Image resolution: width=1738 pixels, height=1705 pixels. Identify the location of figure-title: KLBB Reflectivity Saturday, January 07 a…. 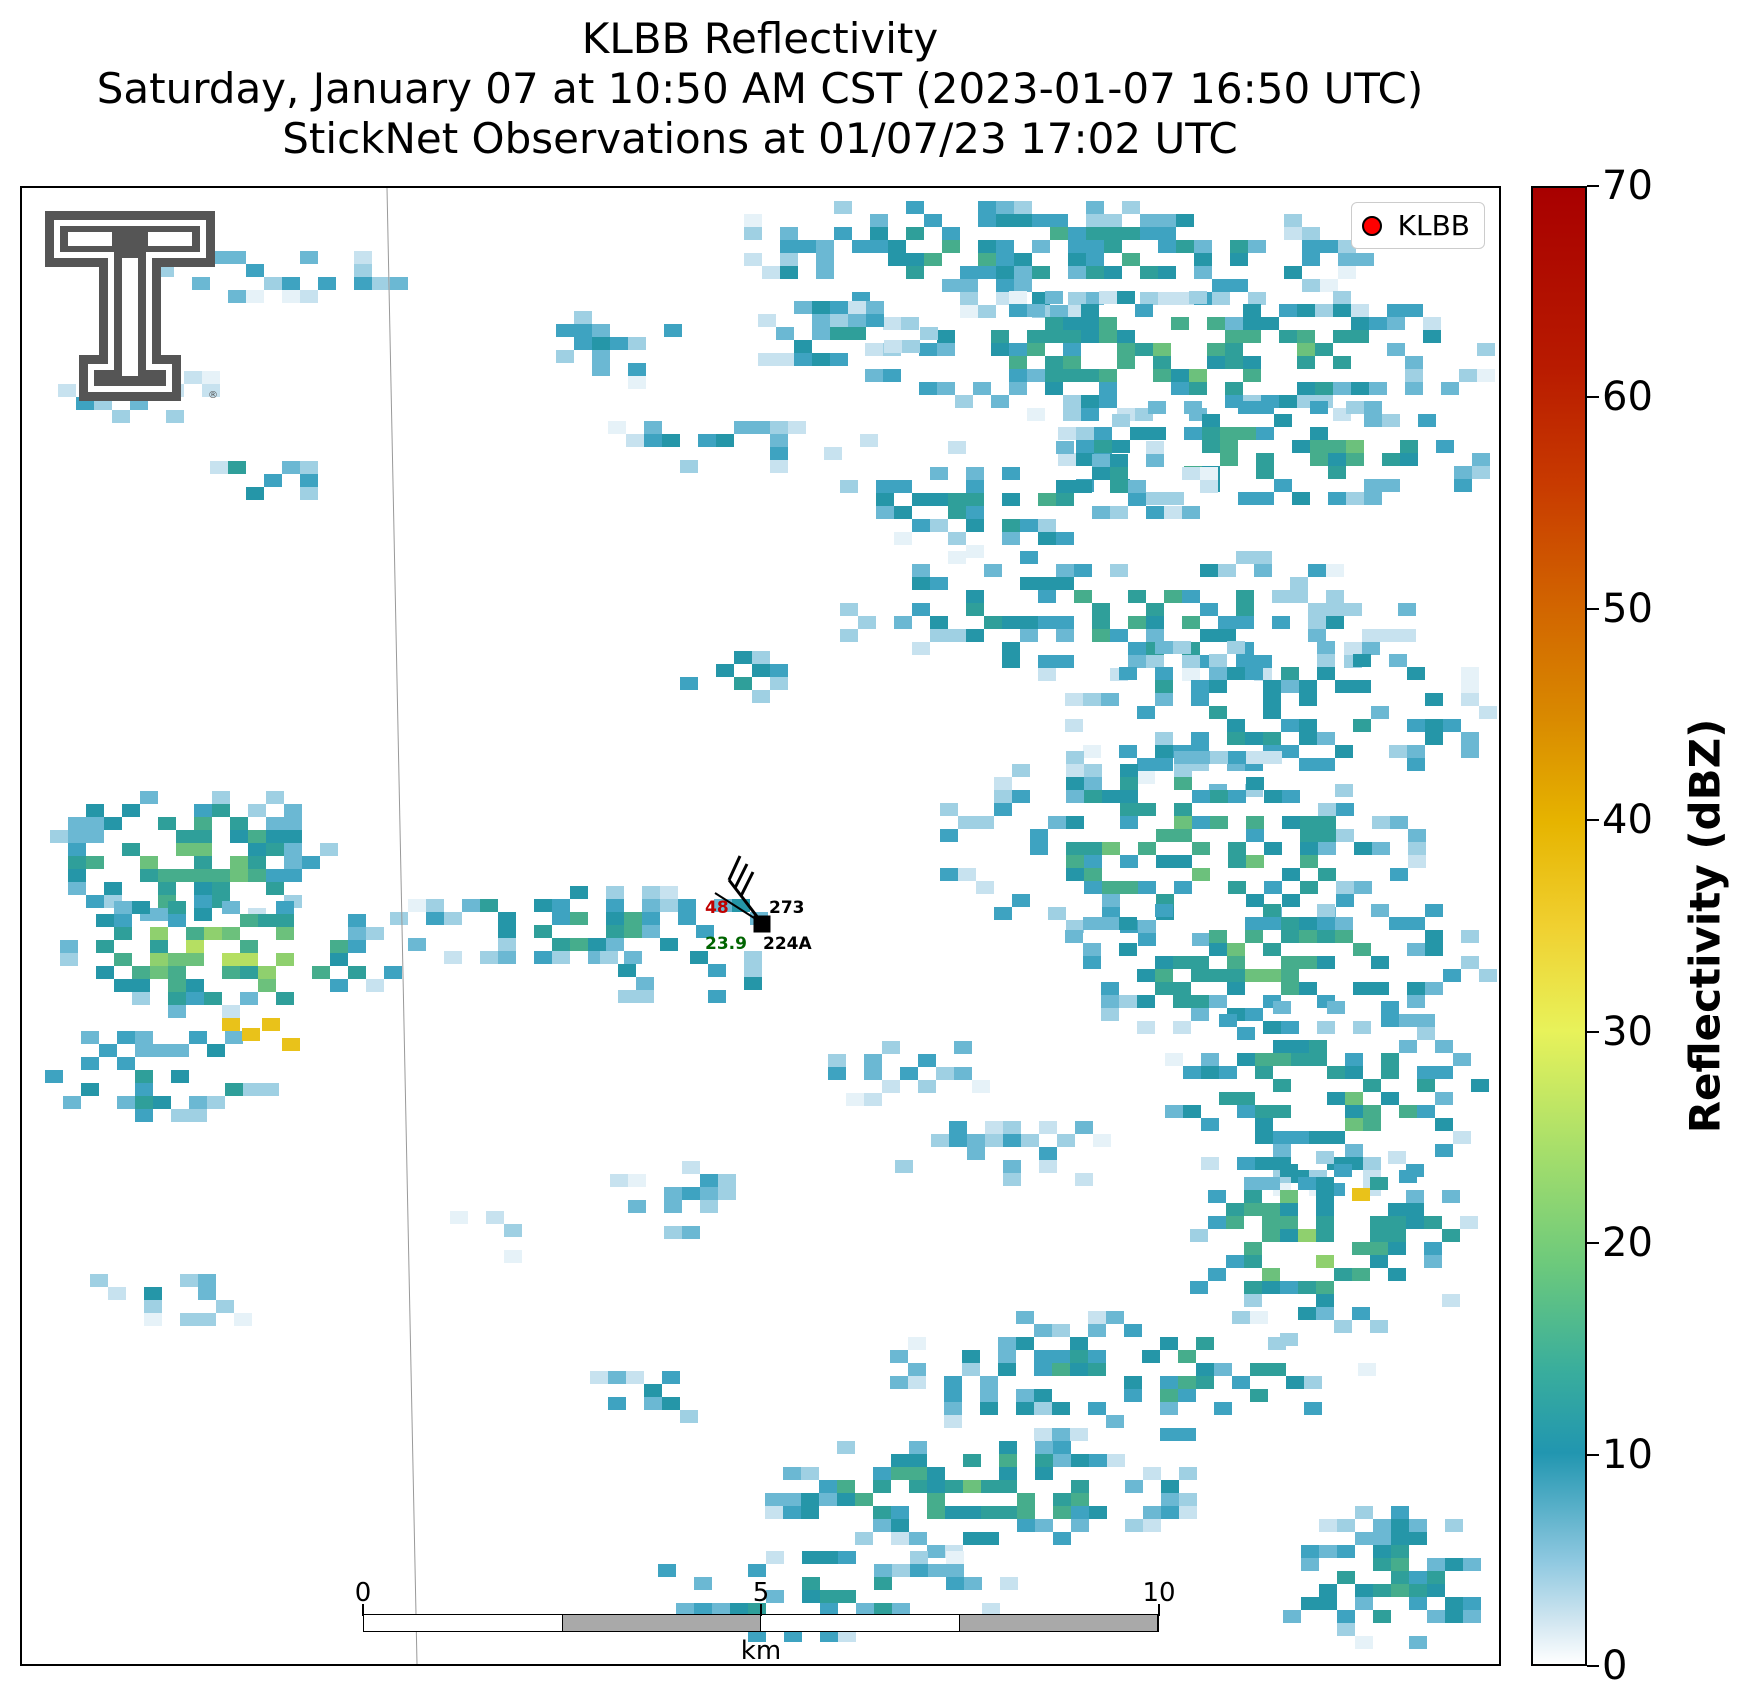
(760, 89).